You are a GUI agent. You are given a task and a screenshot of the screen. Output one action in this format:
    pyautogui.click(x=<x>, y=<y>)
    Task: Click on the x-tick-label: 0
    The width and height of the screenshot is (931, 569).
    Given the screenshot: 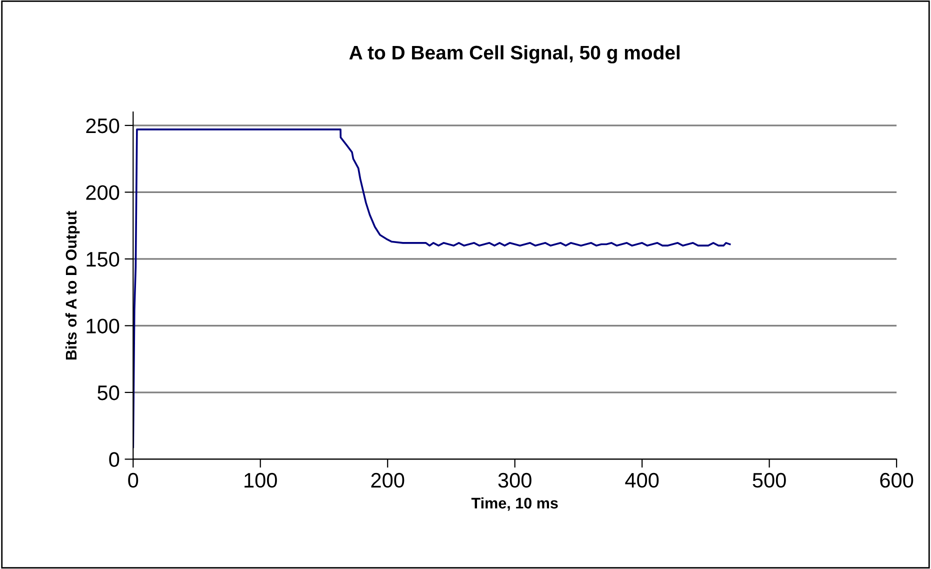 What is the action you would take?
    pyautogui.click(x=133, y=480)
    